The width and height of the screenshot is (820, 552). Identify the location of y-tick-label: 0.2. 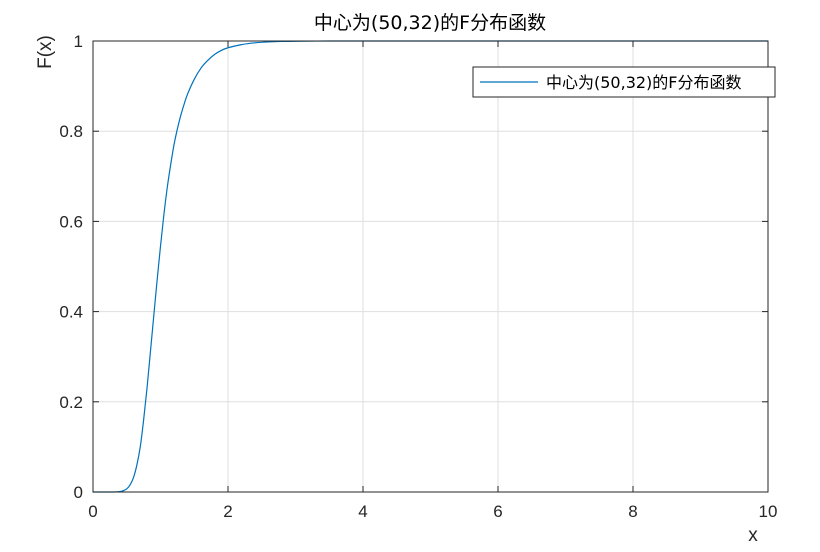
(71, 402).